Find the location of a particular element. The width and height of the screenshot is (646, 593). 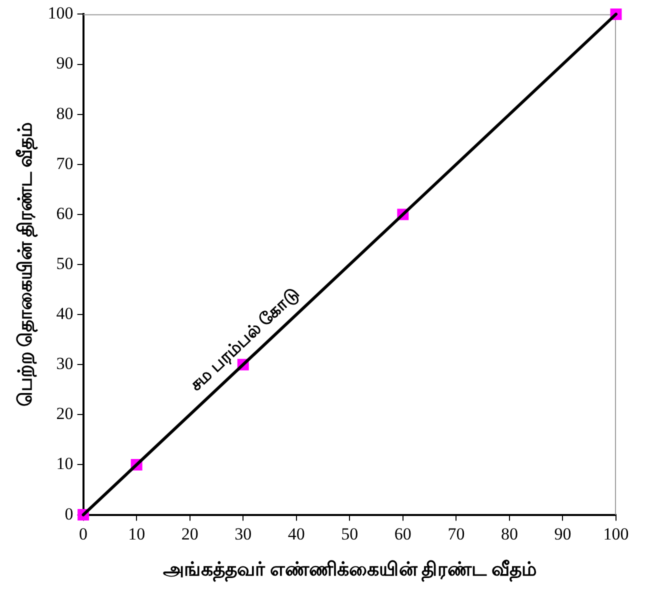

y-tick-label: 90 is located at coordinates (65, 63).